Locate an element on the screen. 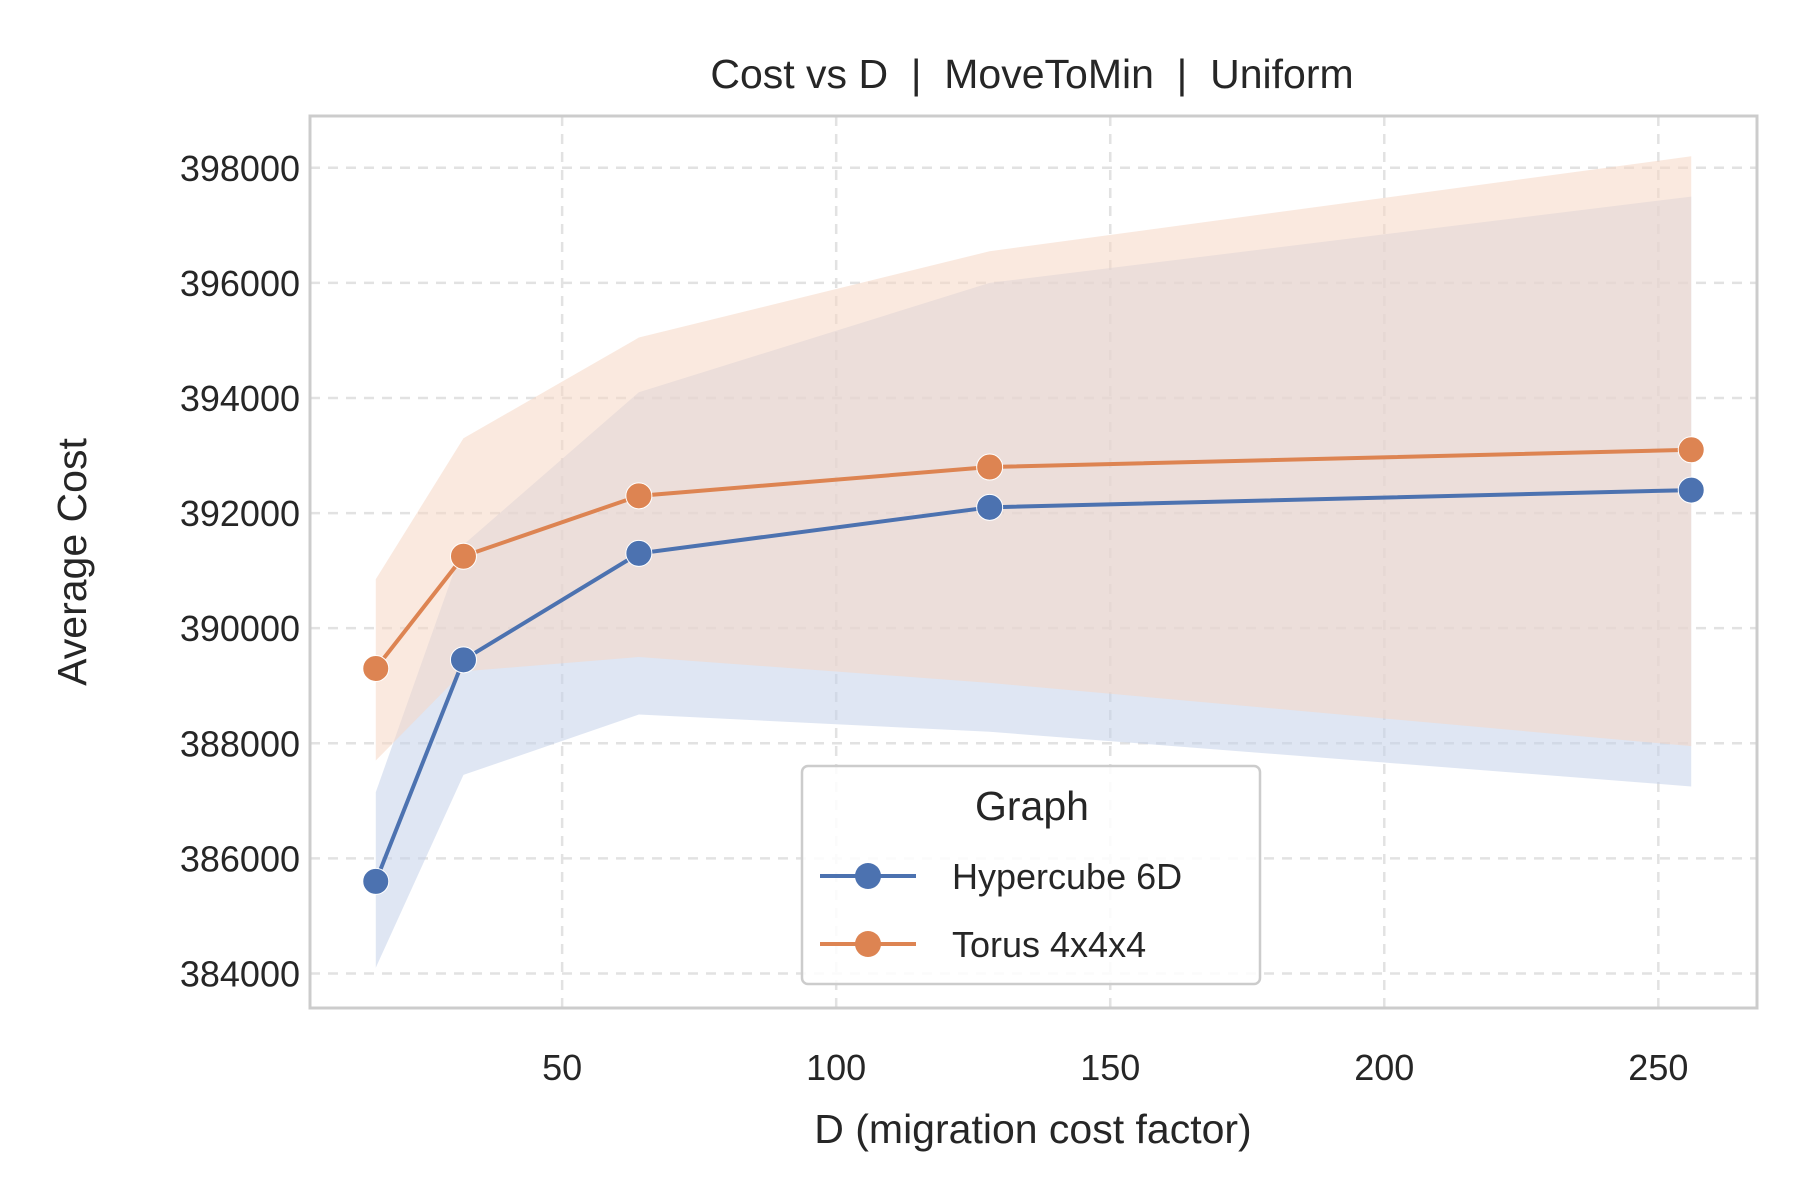 This screenshot has width=1800, height=1200. x-tick-label: 250 is located at coordinates (1658, 1067).